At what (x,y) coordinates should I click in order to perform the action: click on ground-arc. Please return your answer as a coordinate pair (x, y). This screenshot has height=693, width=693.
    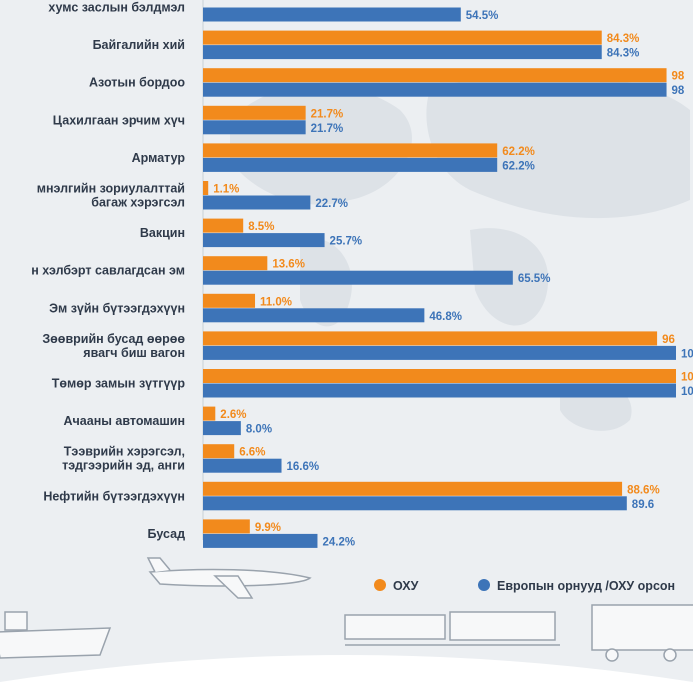
    Looking at the image, I should click on (346, 674).